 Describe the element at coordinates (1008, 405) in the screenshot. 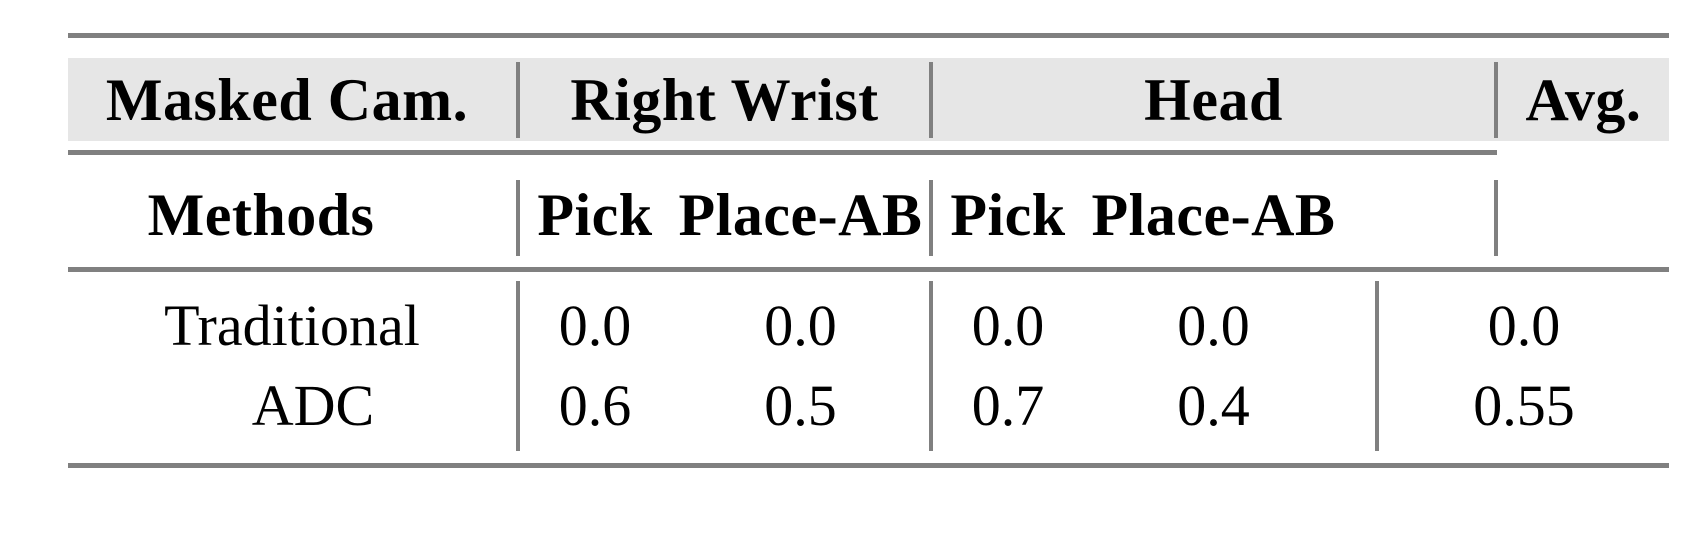

I see `table-cell-value: 0.7` at that location.